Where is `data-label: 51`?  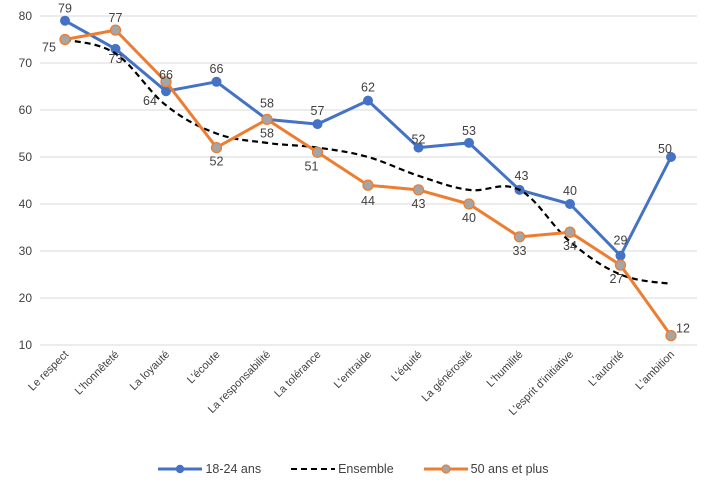
data-label: 51 is located at coordinates (312, 166).